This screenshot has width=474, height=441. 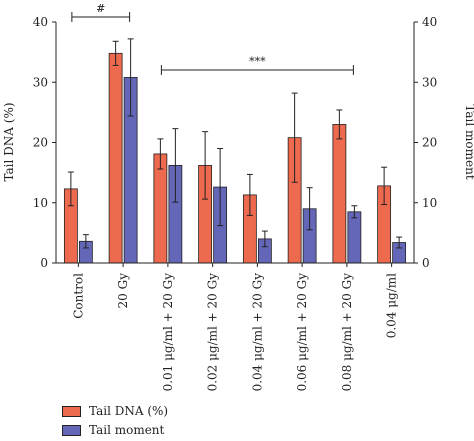 What do you see at coordinates (78, 296) in the screenshot?
I see `x-tick-label: Control` at bounding box center [78, 296].